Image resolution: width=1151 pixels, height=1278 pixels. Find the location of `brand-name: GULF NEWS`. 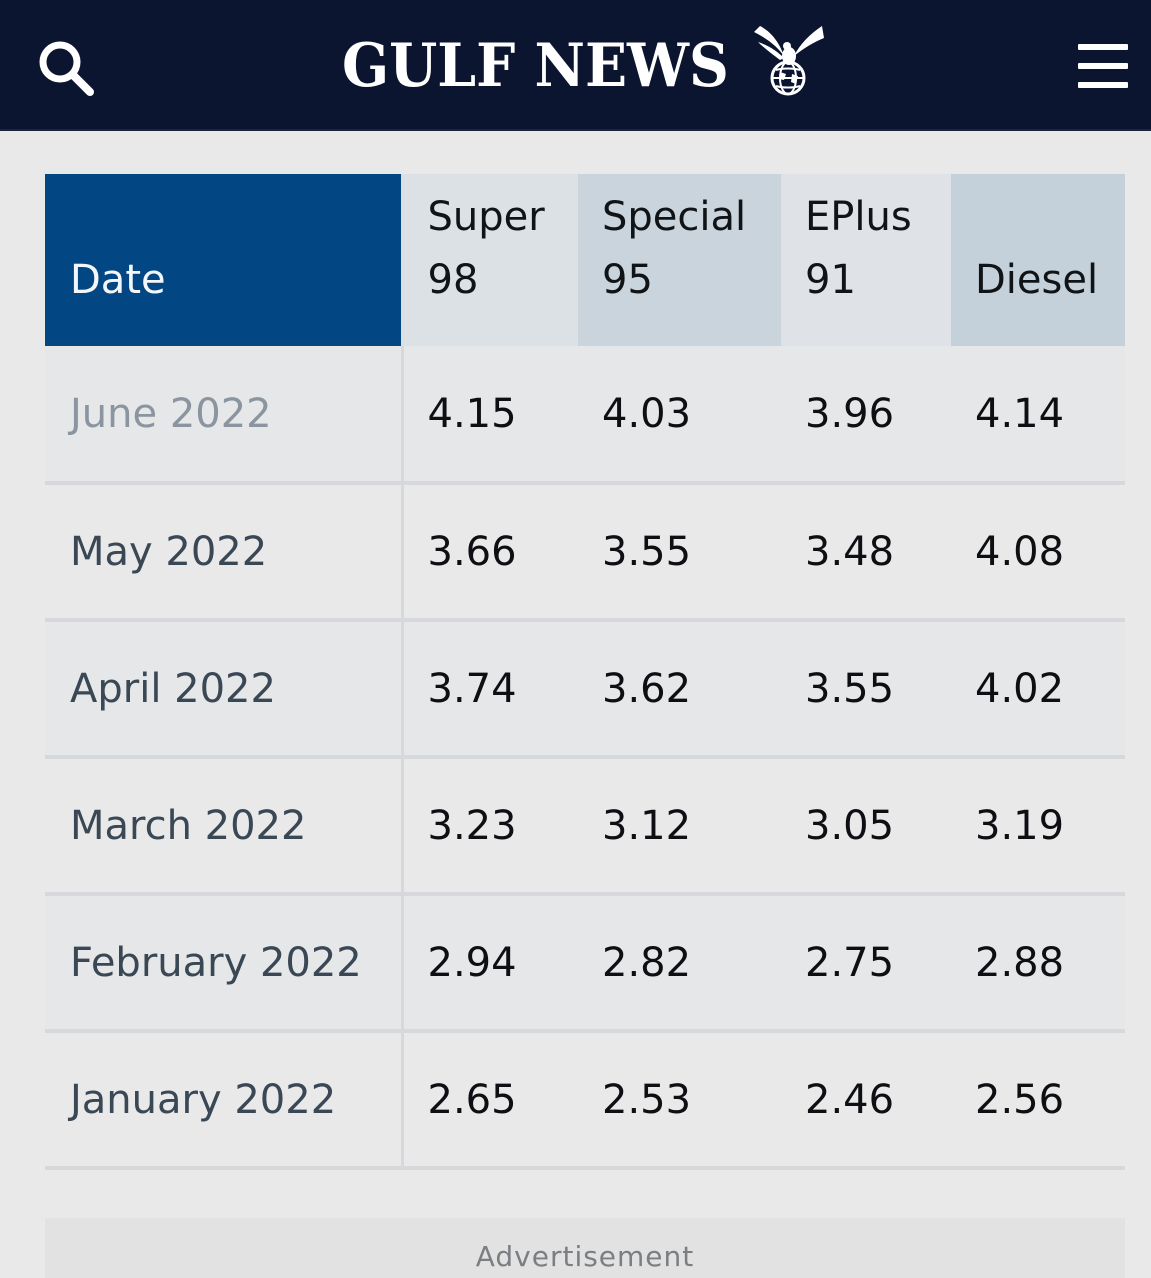

brand-name: GULF NEWS is located at coordinates (535, 66).